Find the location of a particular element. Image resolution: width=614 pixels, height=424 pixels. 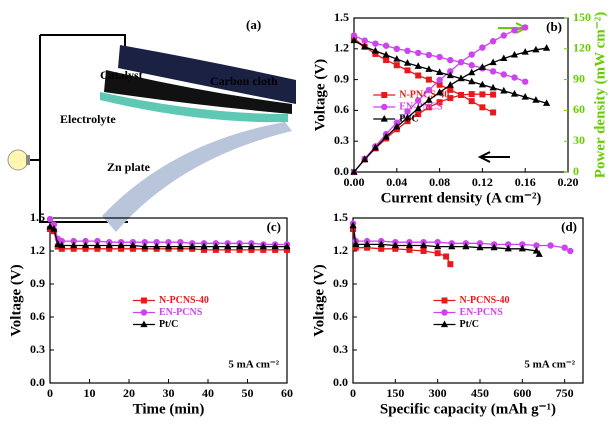

voltage-line is located at coordinates (401, 246).